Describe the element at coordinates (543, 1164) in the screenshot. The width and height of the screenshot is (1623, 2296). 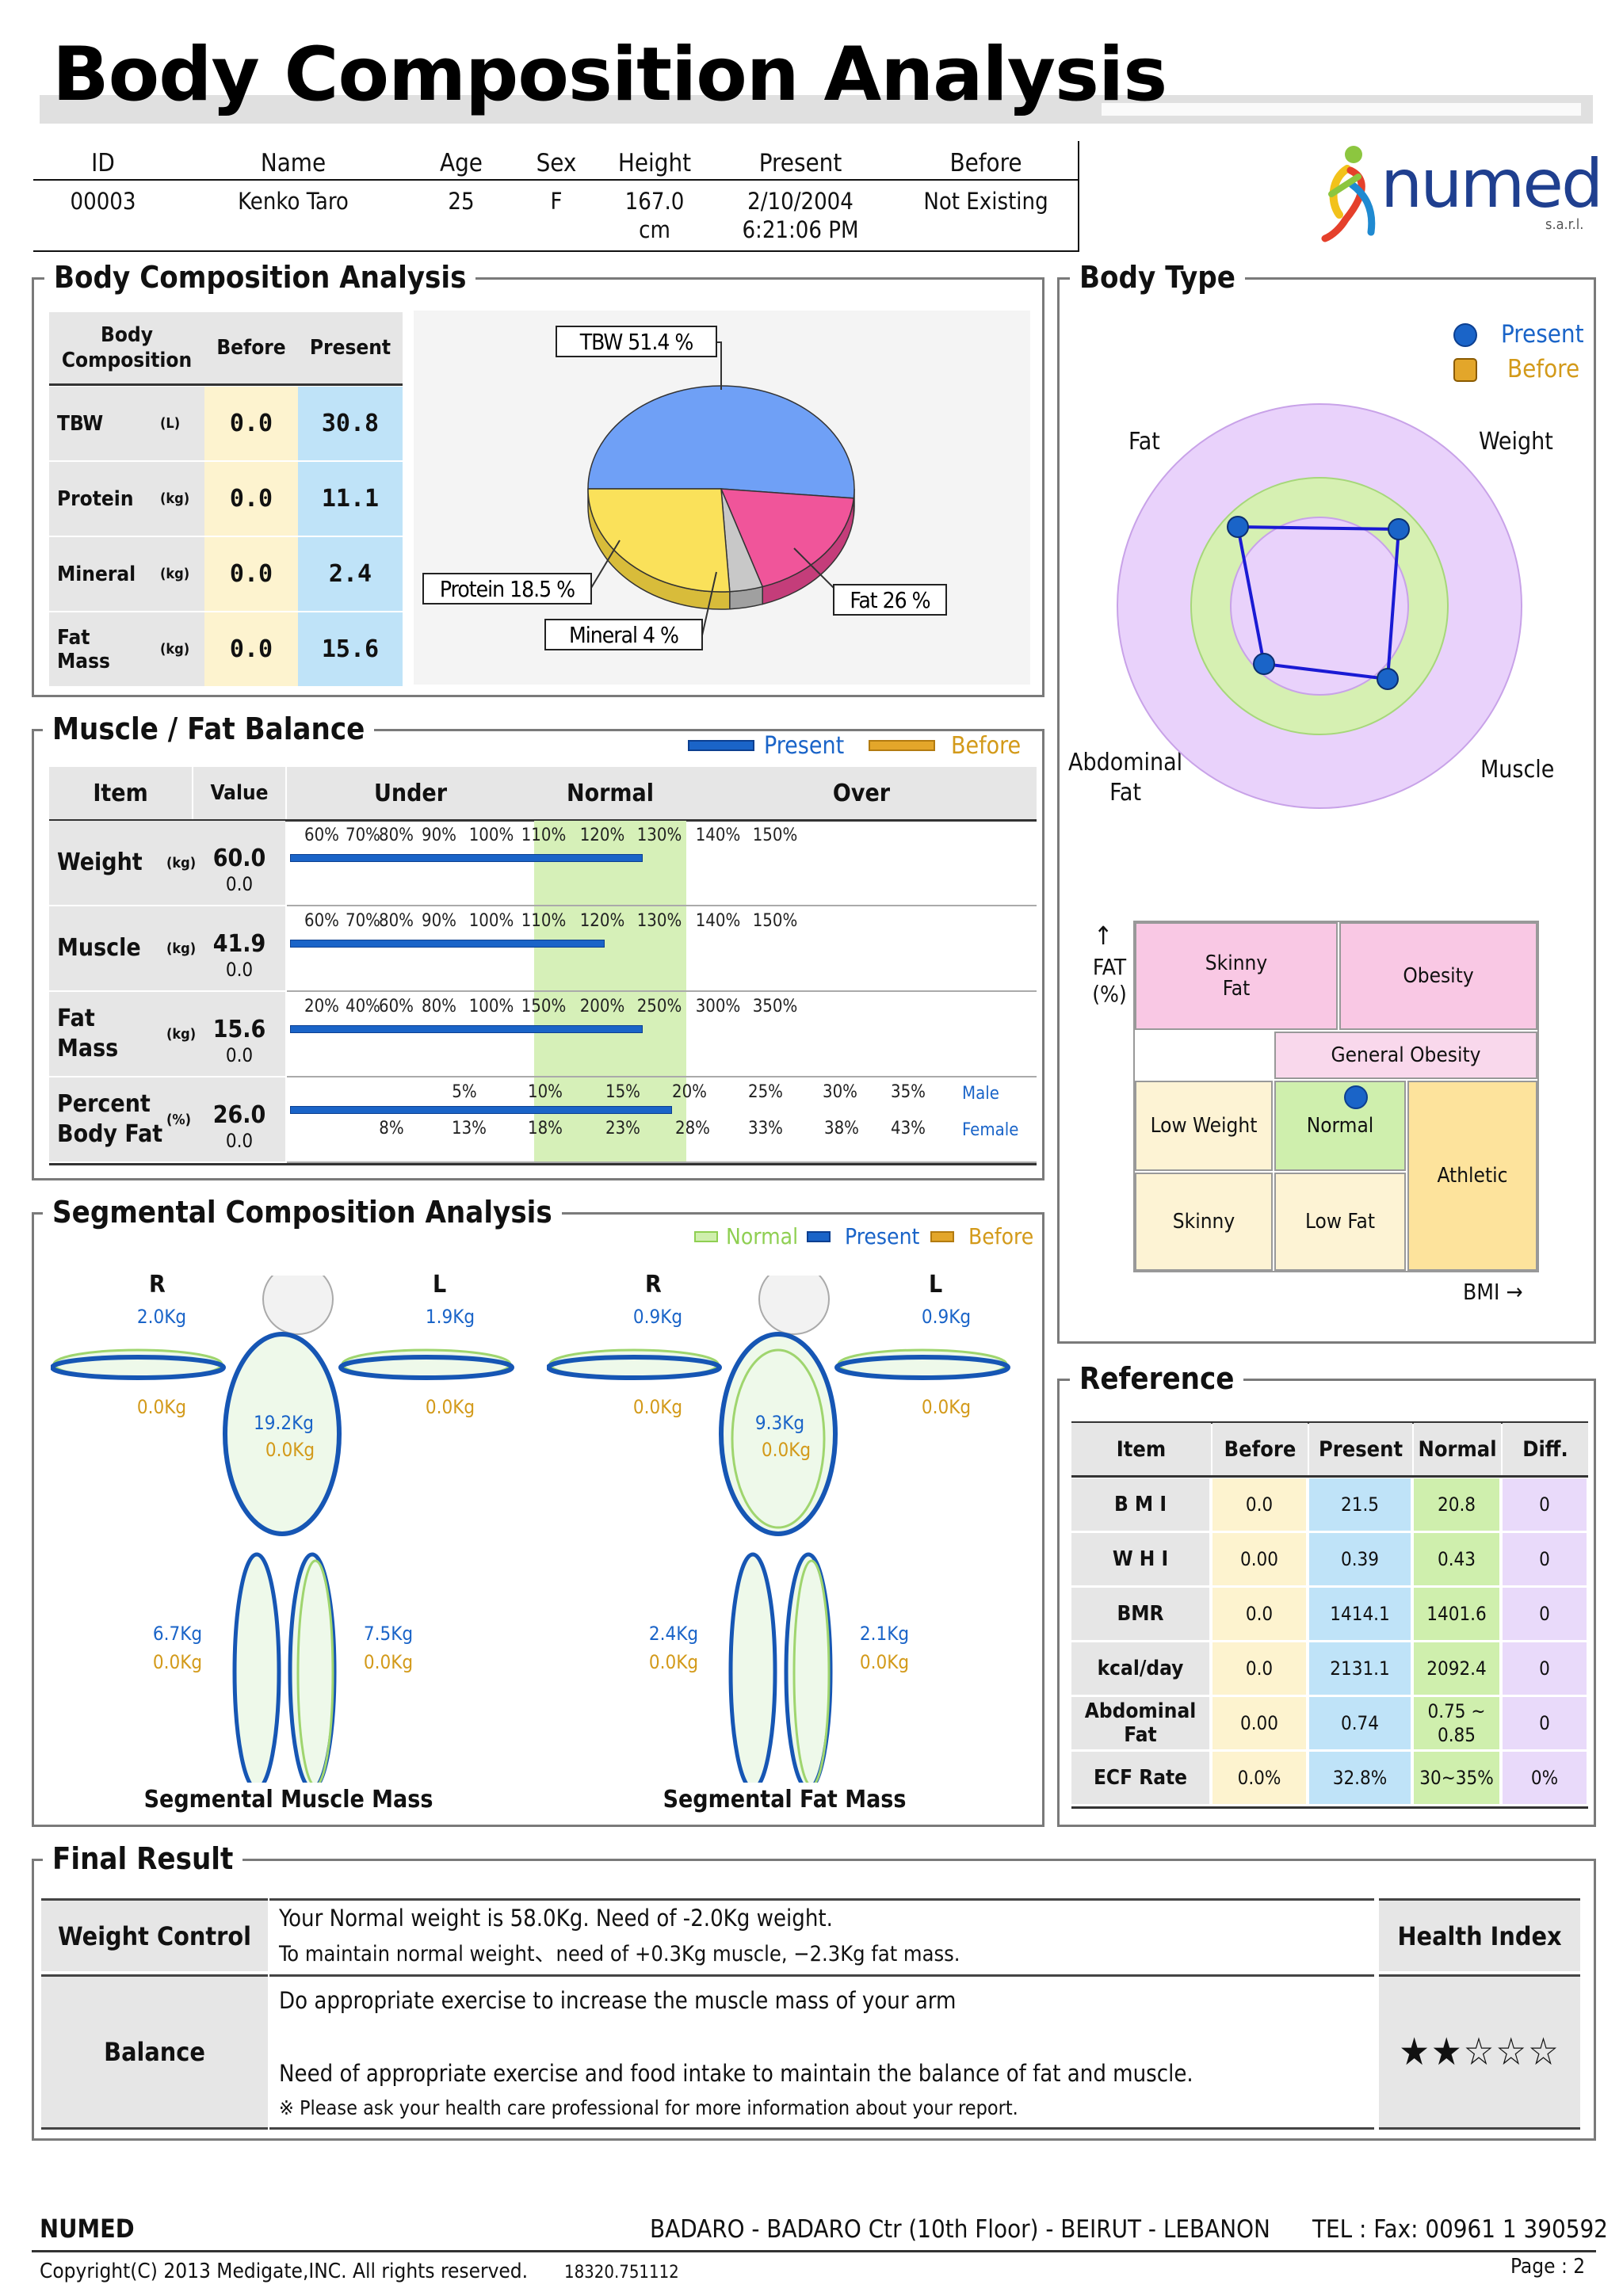
I see `mfb-bottom-line` at that location.